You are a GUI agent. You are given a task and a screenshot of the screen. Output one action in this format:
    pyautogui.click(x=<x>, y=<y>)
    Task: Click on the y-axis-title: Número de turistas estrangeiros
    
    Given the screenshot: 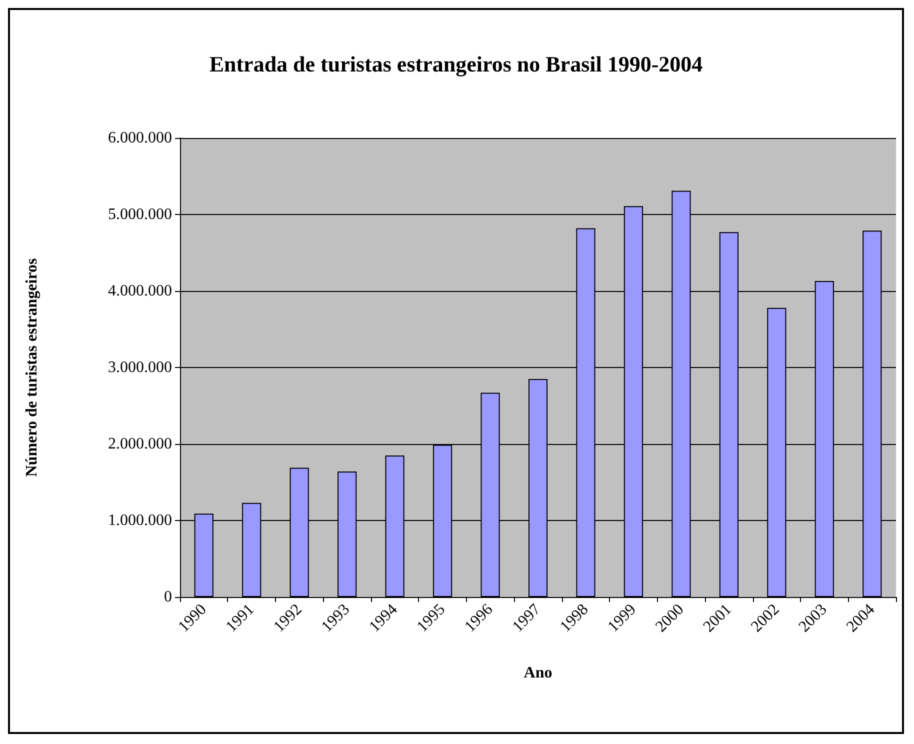 What is the action you would take?
    pyautogui.click(x=32, y=367)
    